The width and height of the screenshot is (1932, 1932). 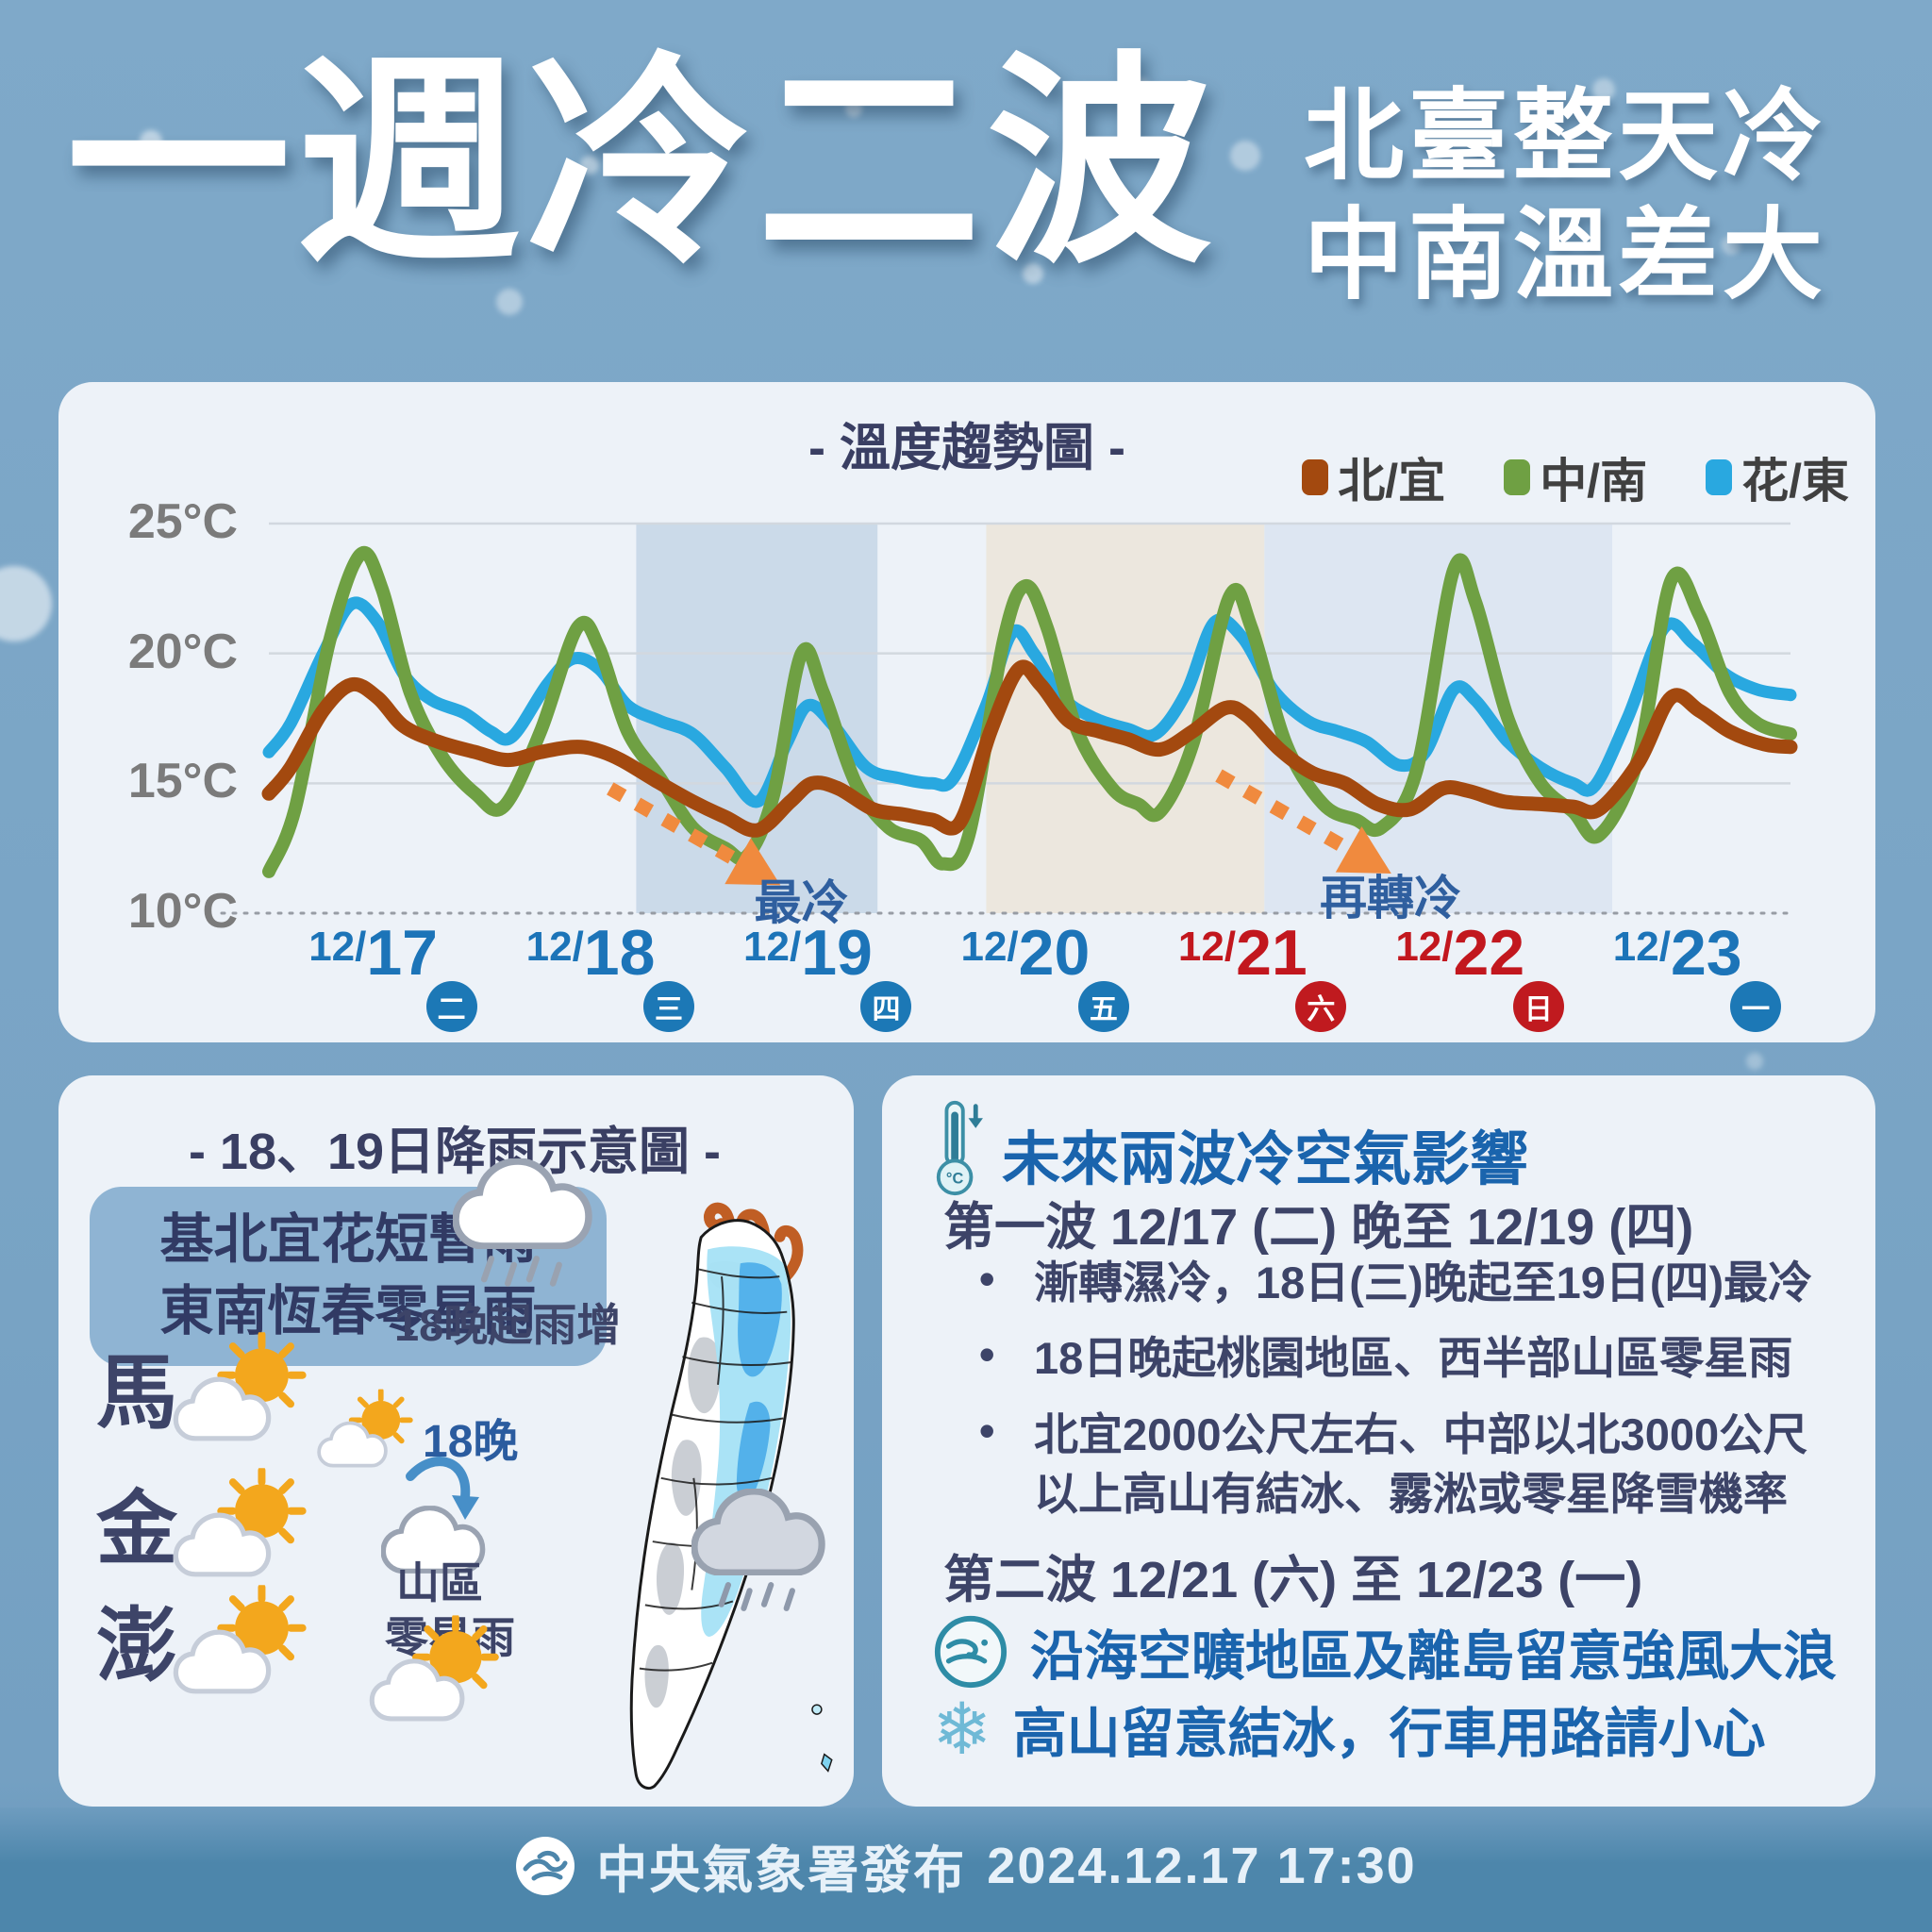 What do you see at coordinates (1202, 1866) in the screenshot?
I see `footer-datetime: 2024.12.17 17:30` at bounding box center [1202, 1866].